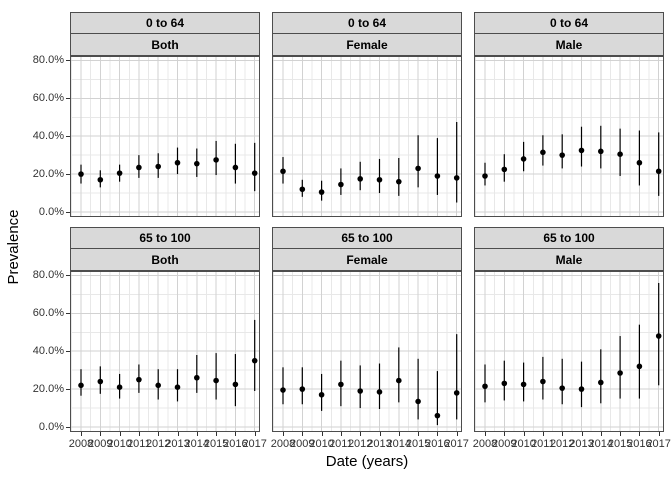  Describe the element at coordinates (569, 260) in the screenshot. I see `facet-strip-sex: Male` at that location.